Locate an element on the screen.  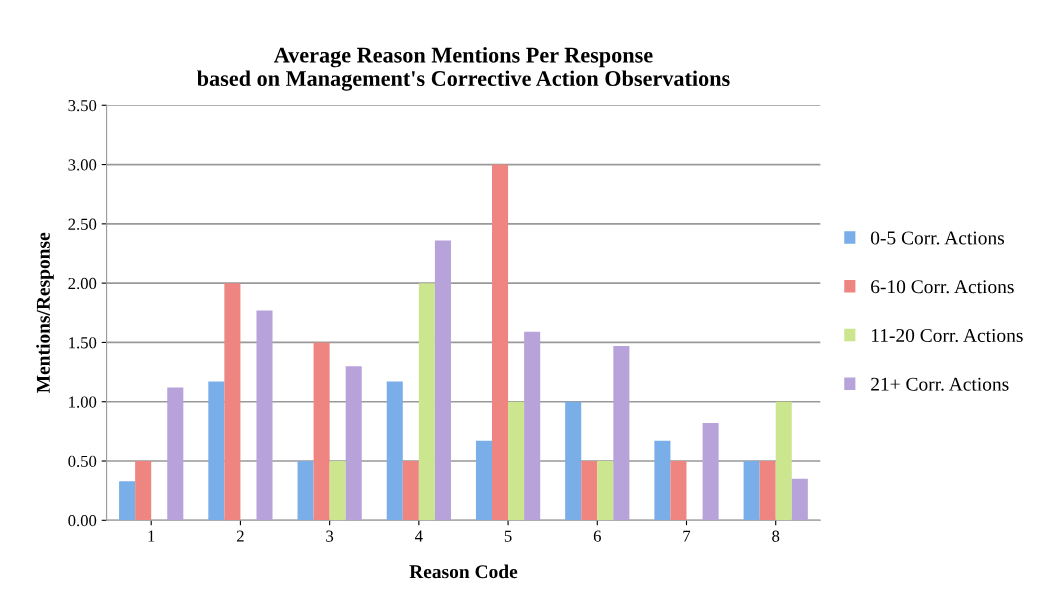
y-tick-label: 3.50 is located at coordinates (82, 105).